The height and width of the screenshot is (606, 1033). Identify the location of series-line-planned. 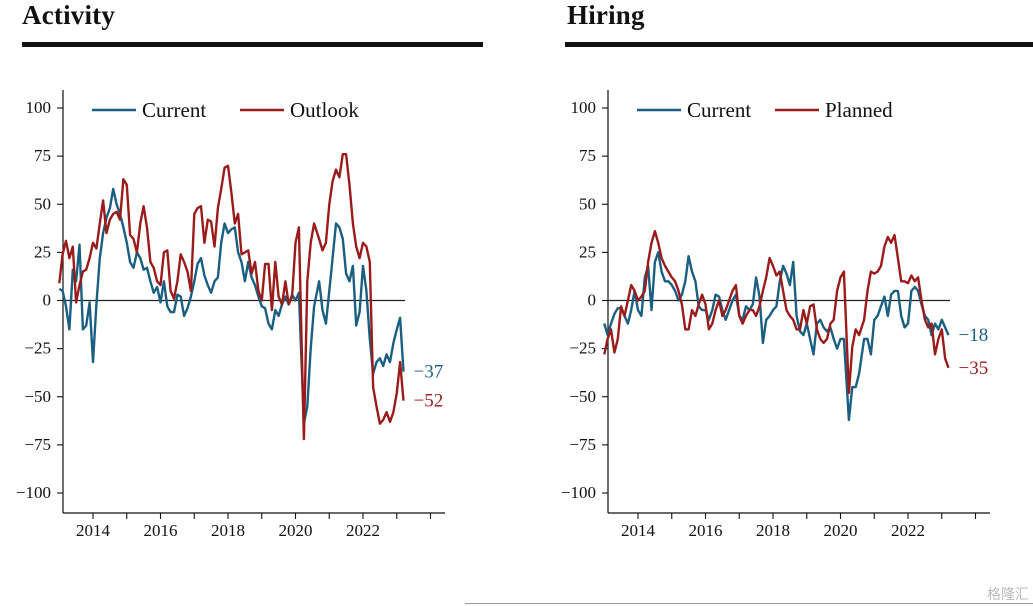
(776, 312).